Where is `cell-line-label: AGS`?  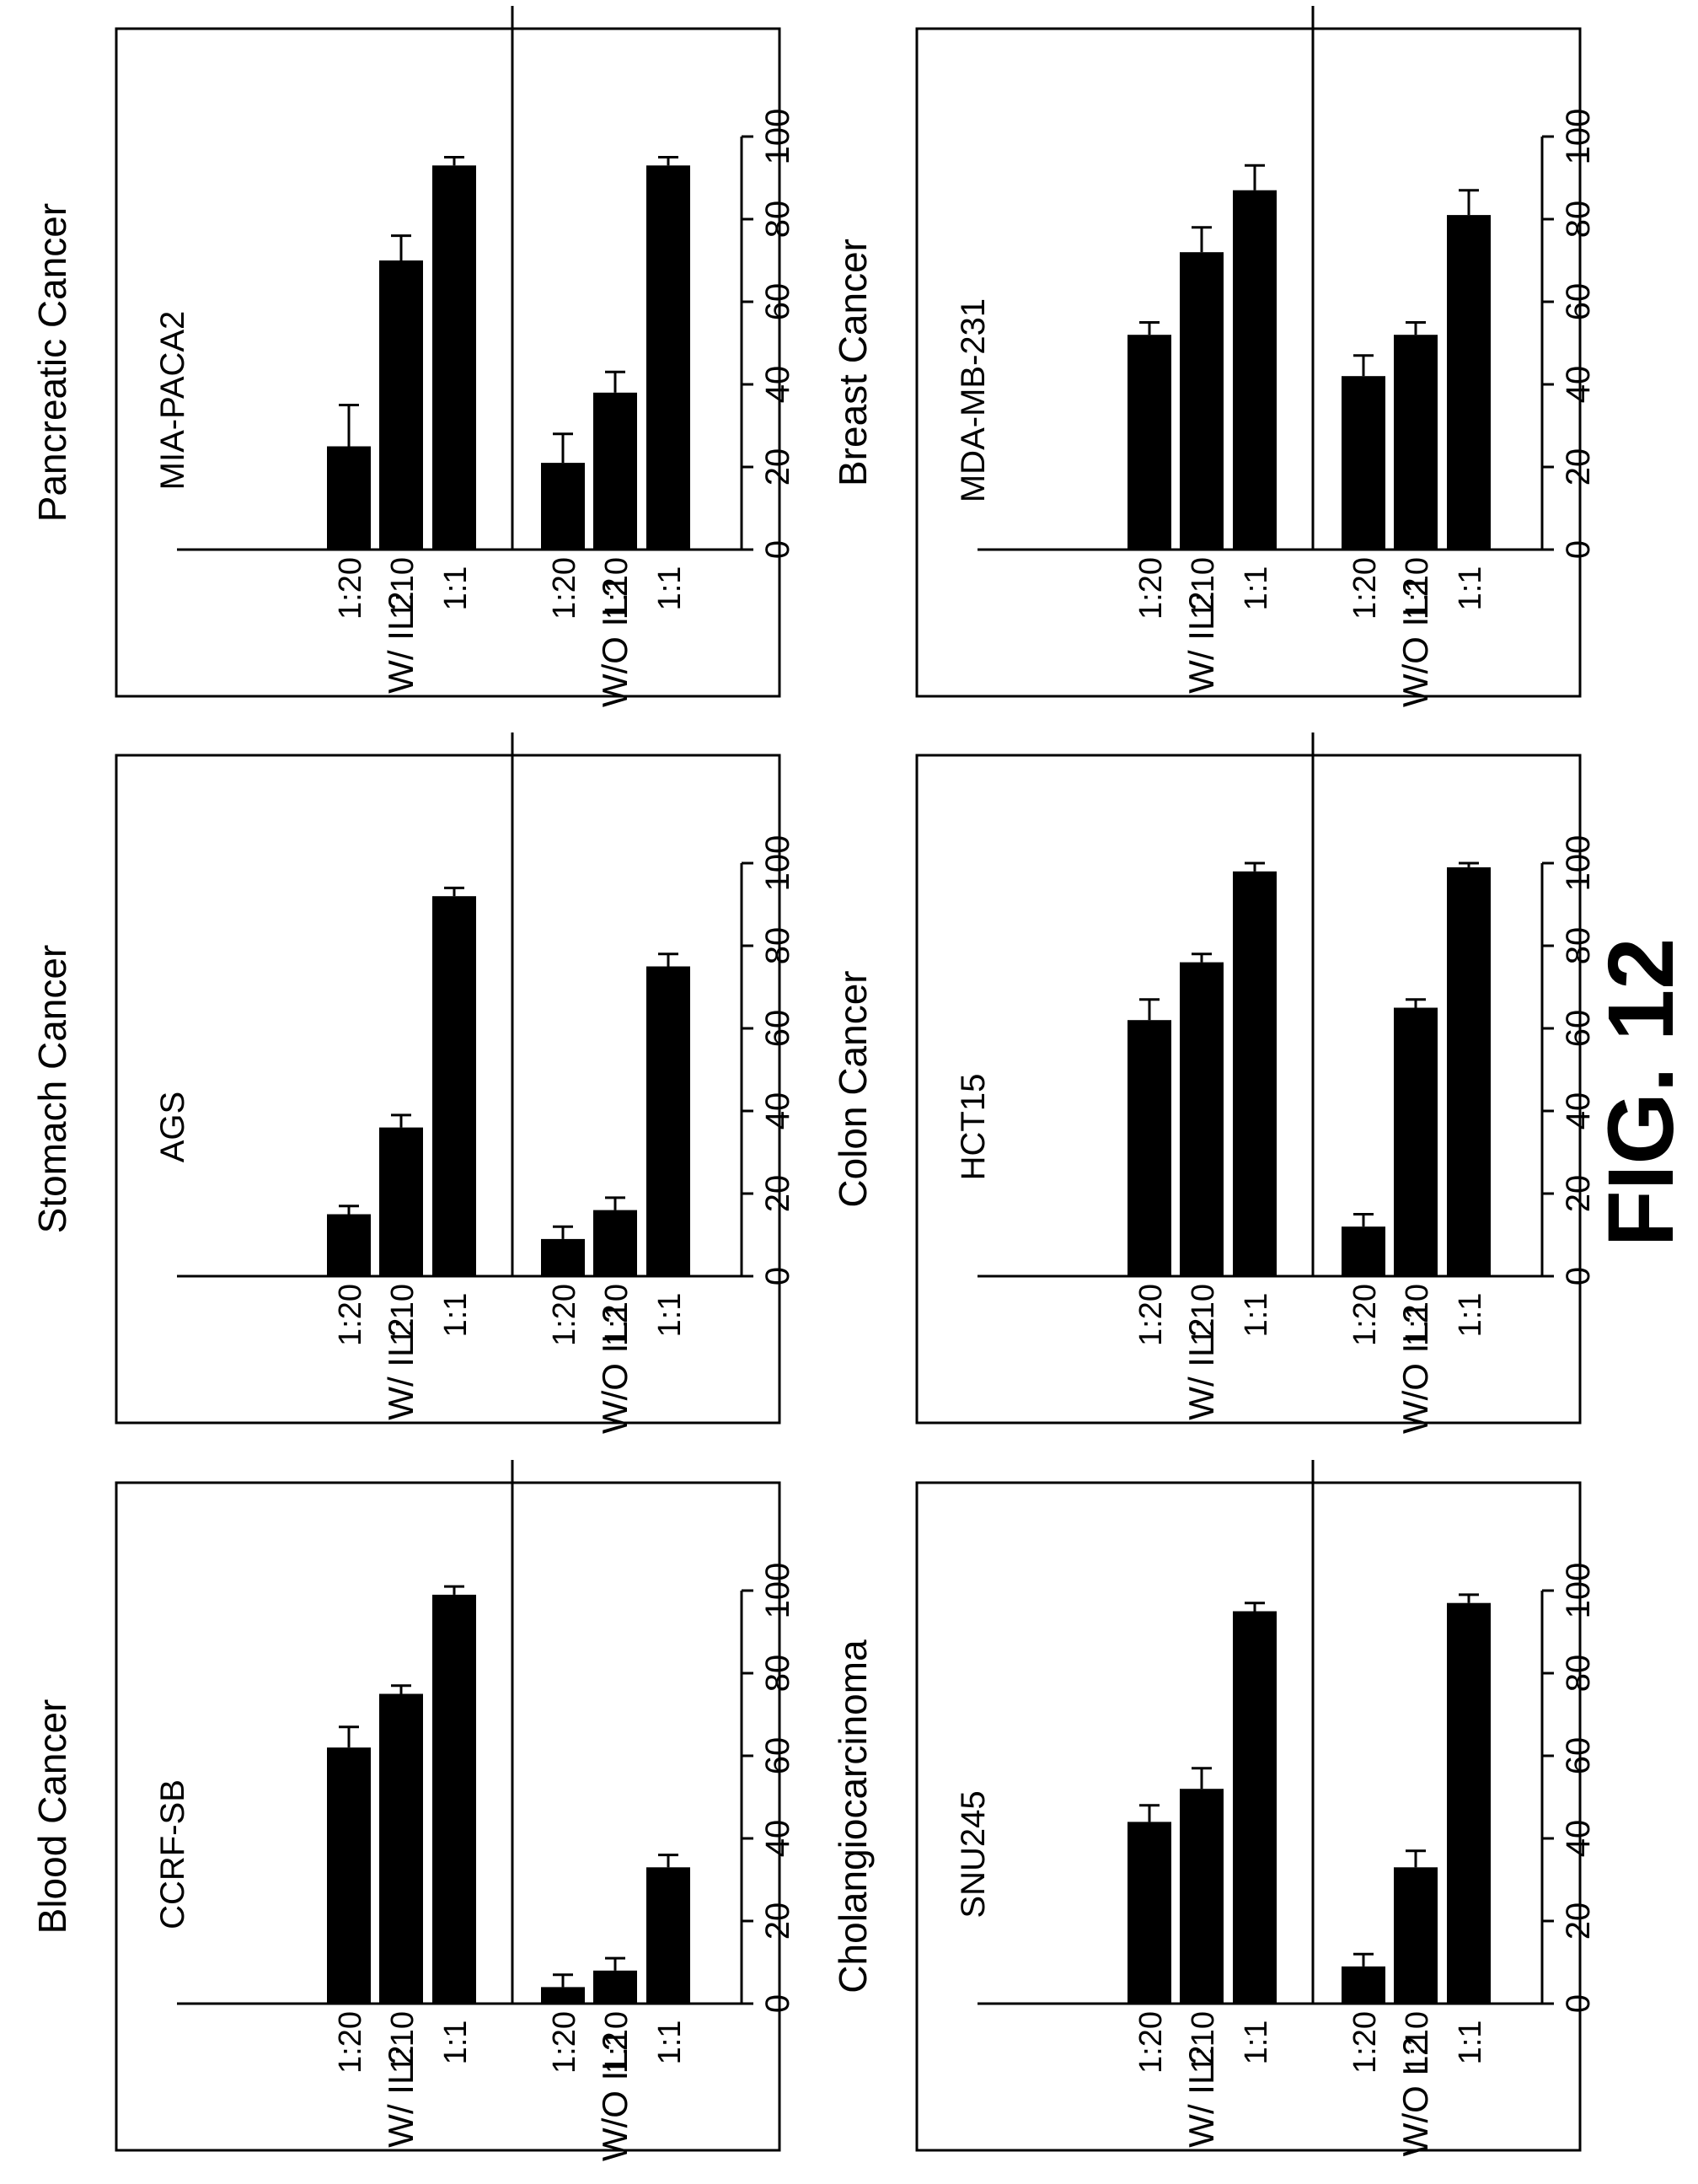 cell-line-label: AGS is located at coordinates (172, 1127).